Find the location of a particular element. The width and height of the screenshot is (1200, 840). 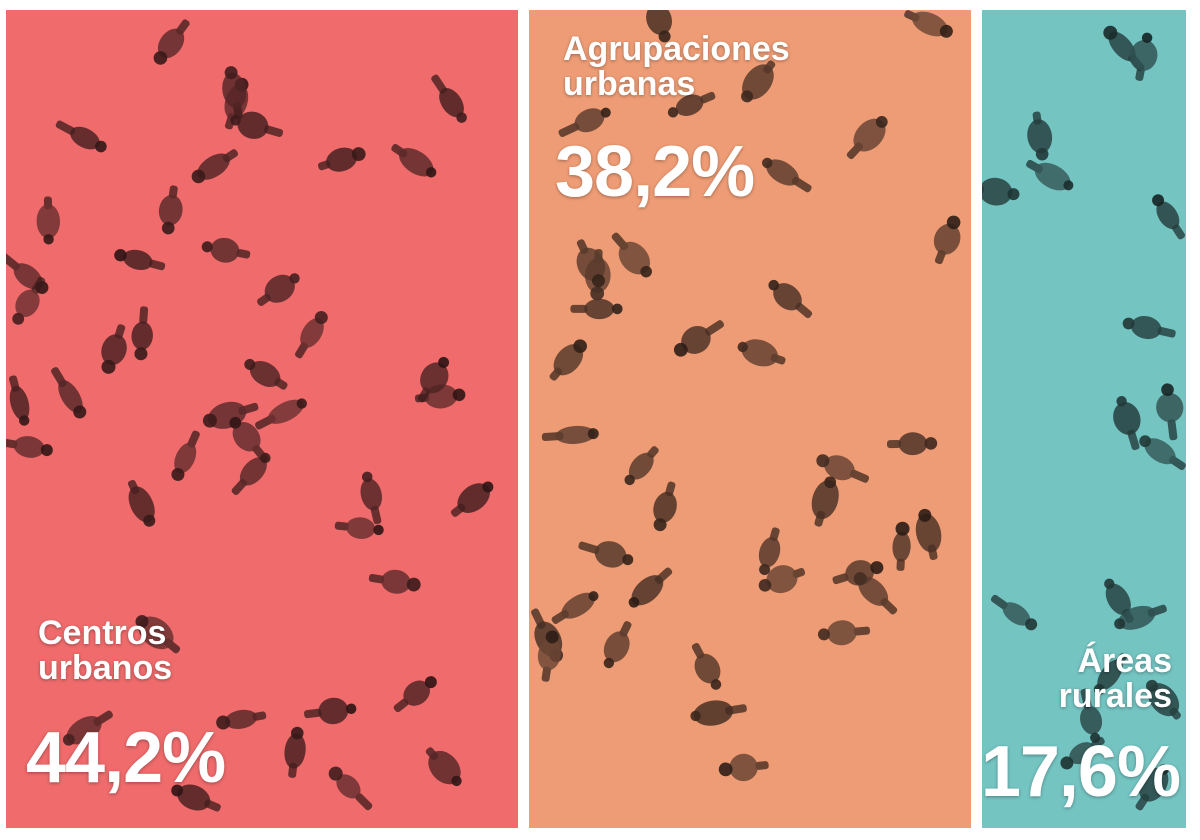

category-label-line: Centros is located at coordinates (102, 633).